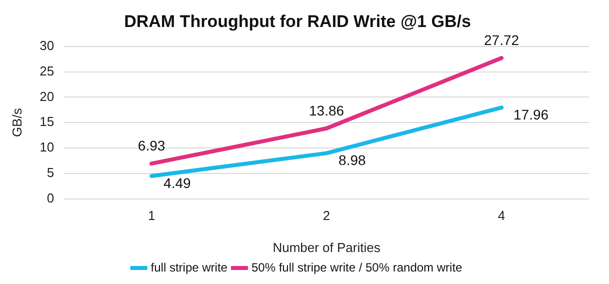 Image resolution: width=609 pixels, height=284 pixels. I want to click on x-axis-title: Number of Parities, so click(326, 247).